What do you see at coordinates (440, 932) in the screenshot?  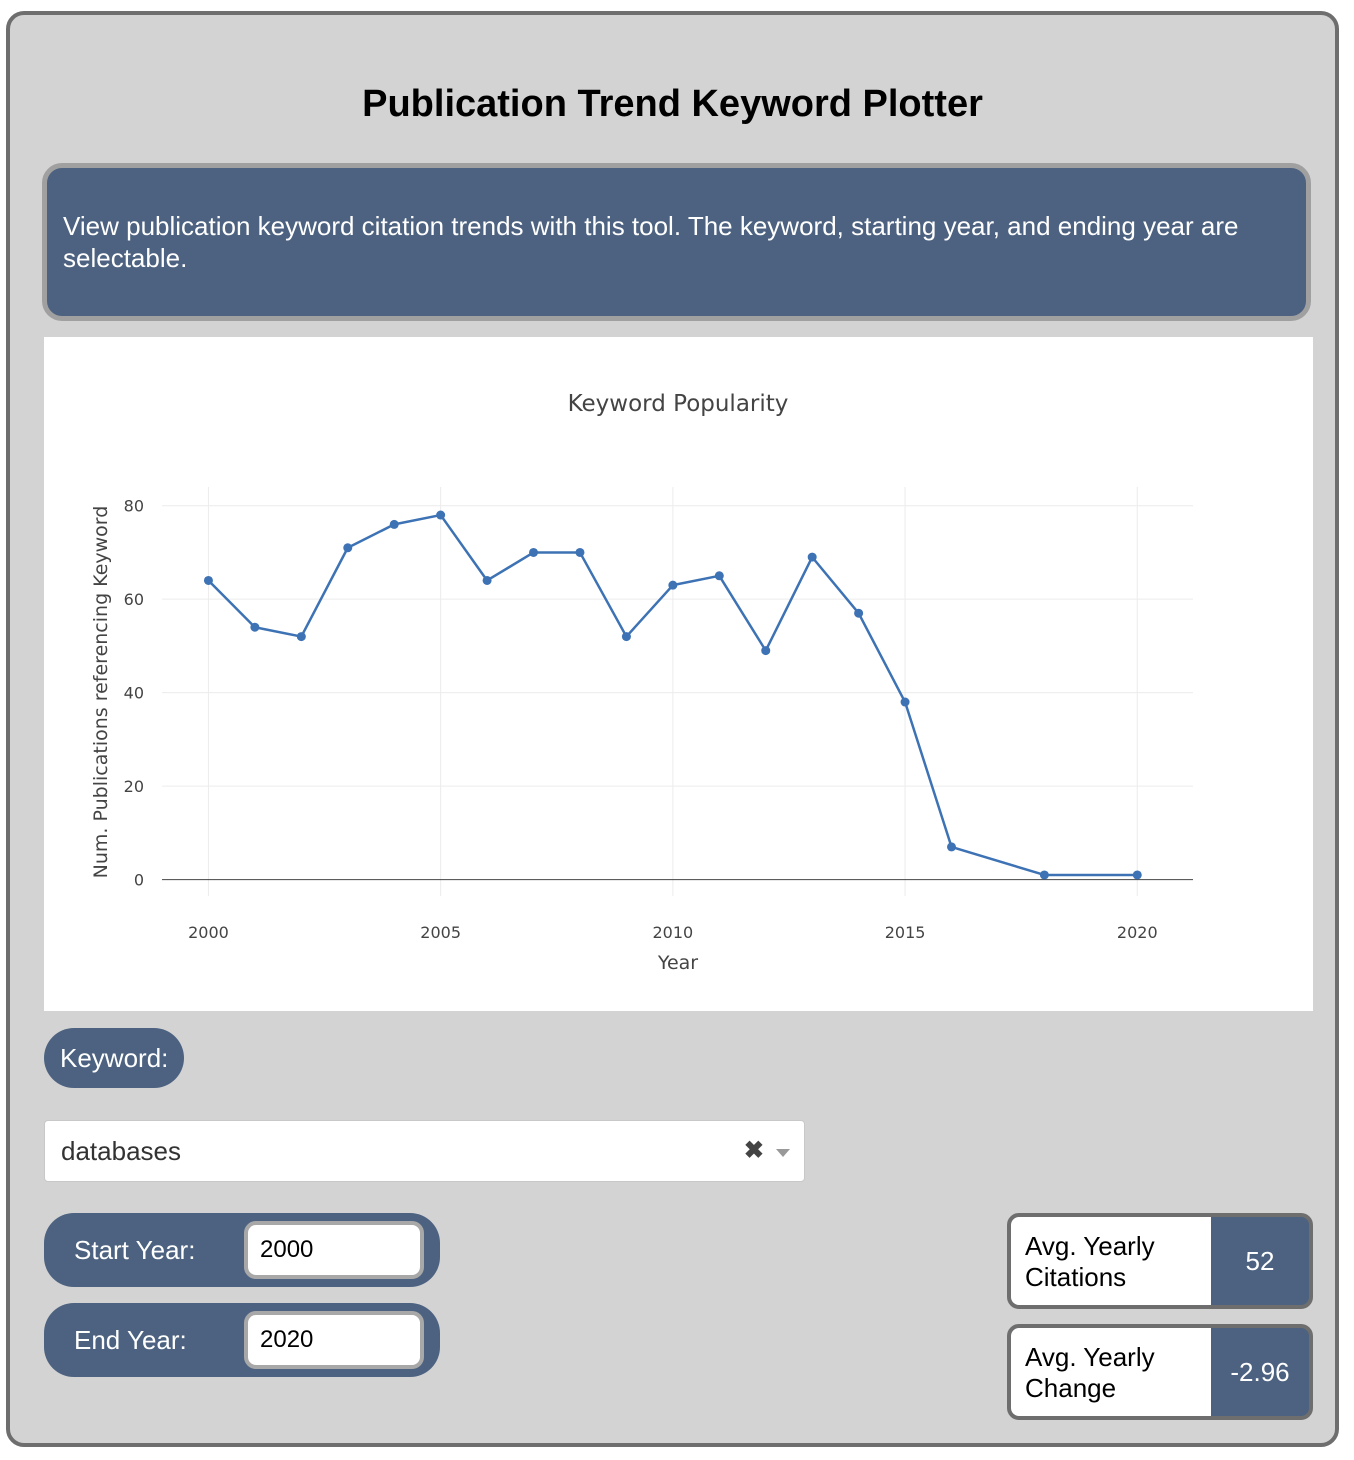 I see `x-tick-label: 2005` at bounding box center [440, 932].